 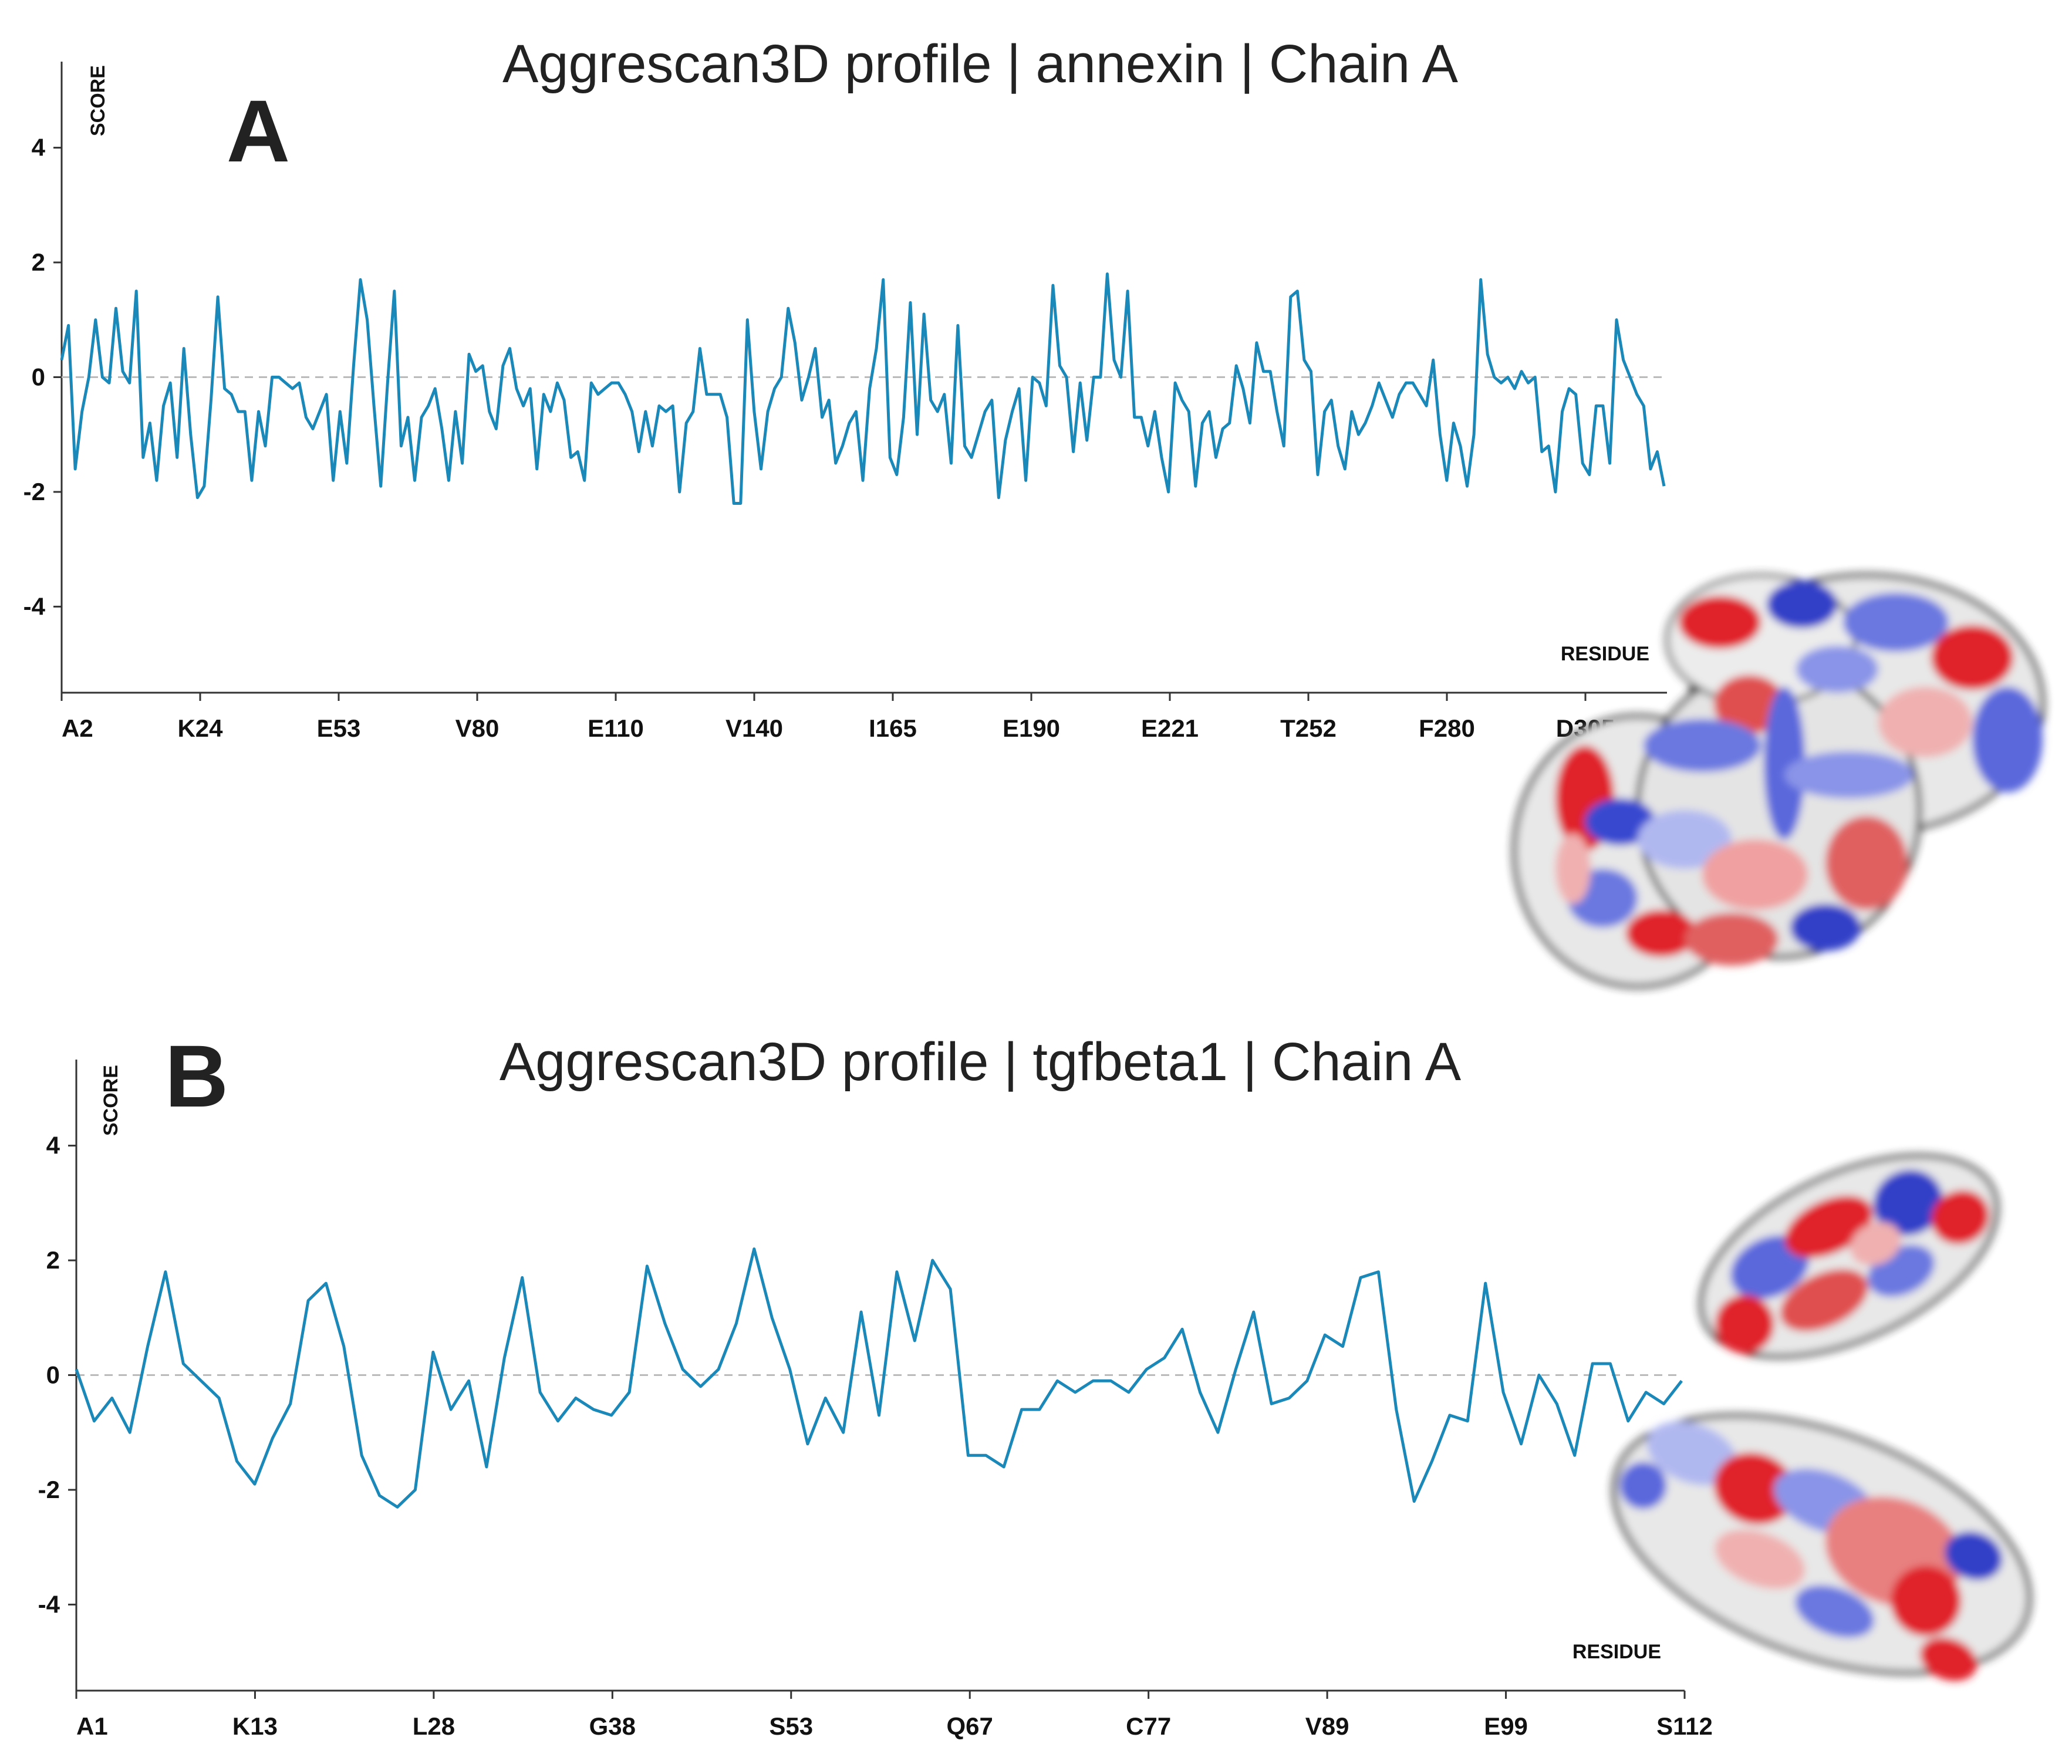 I want to click on x-tick-label: E190, so click(x=1031, y=728).